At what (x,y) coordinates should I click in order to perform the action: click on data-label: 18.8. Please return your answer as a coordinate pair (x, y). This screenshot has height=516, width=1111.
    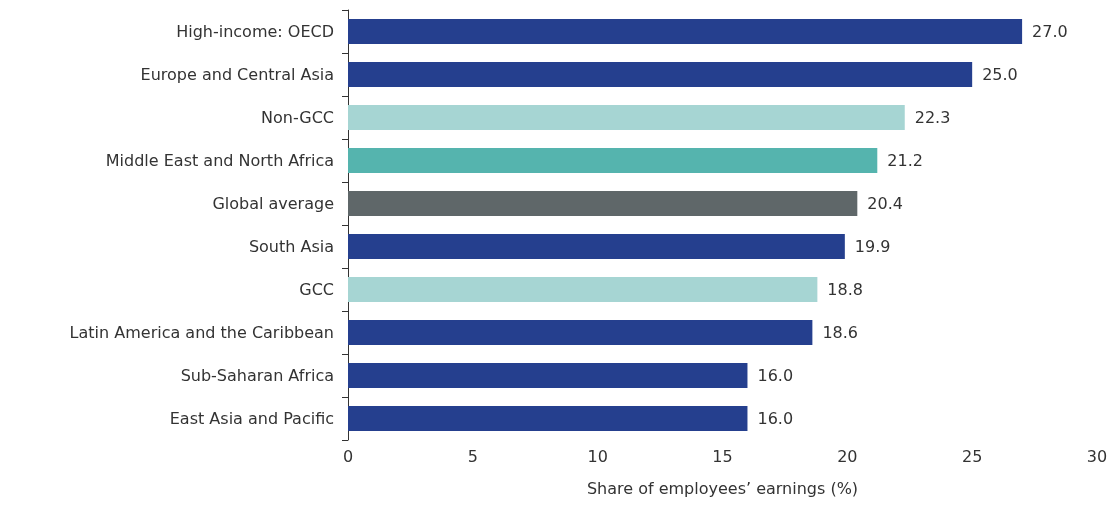
    Looking at the image, I should click on (845, 289).